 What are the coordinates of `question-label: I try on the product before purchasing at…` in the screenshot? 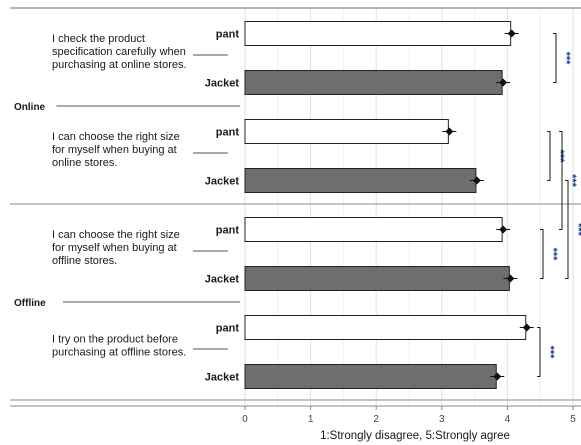 It's located at (119, 346).